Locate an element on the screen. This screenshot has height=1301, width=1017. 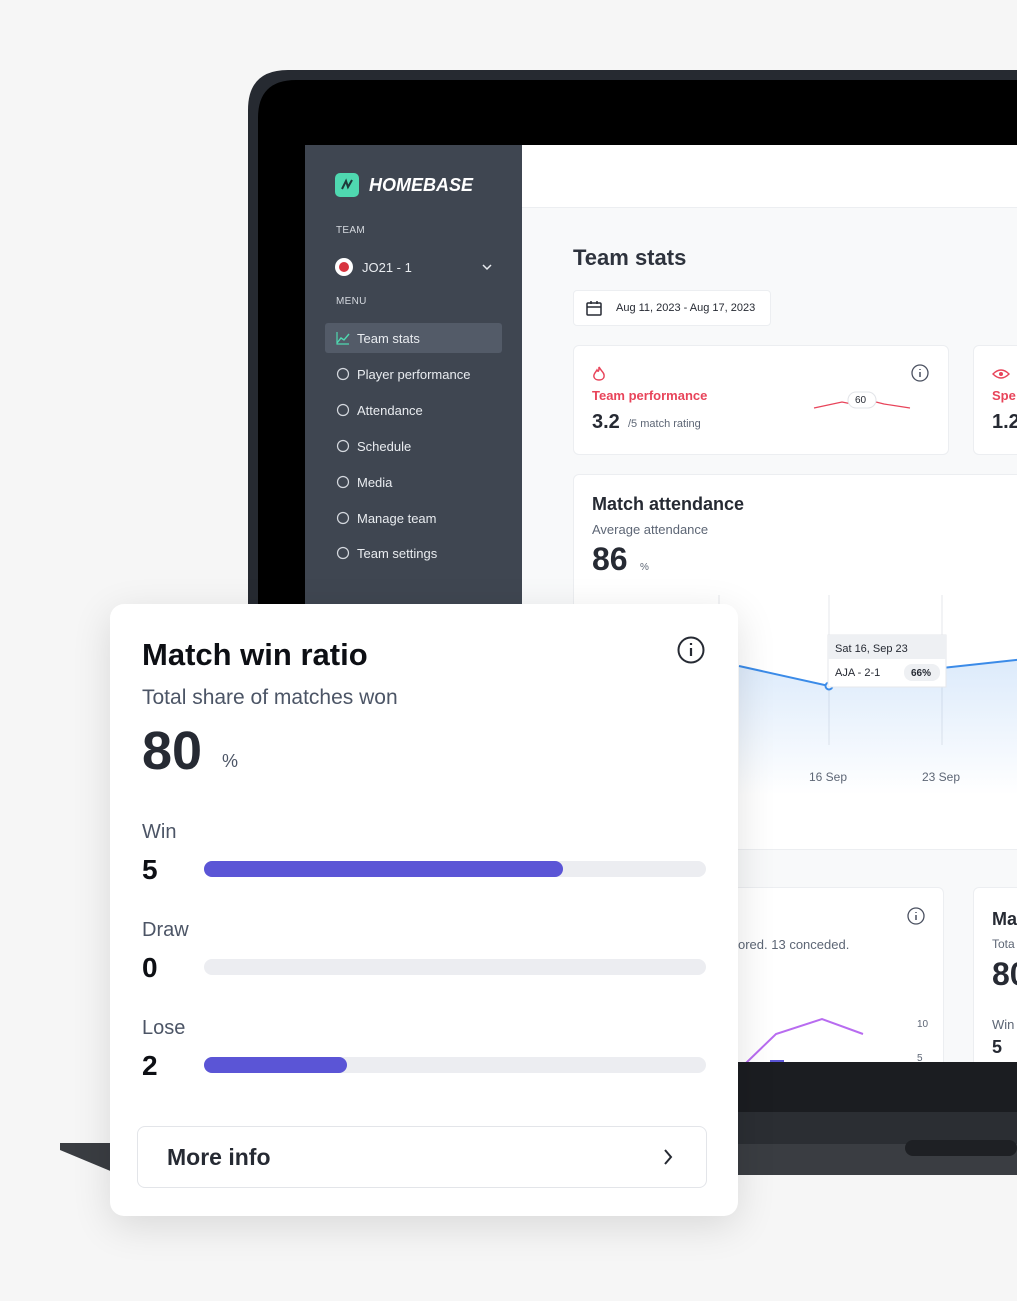
menu-item: Player performance is located at coordinates (413, 374).